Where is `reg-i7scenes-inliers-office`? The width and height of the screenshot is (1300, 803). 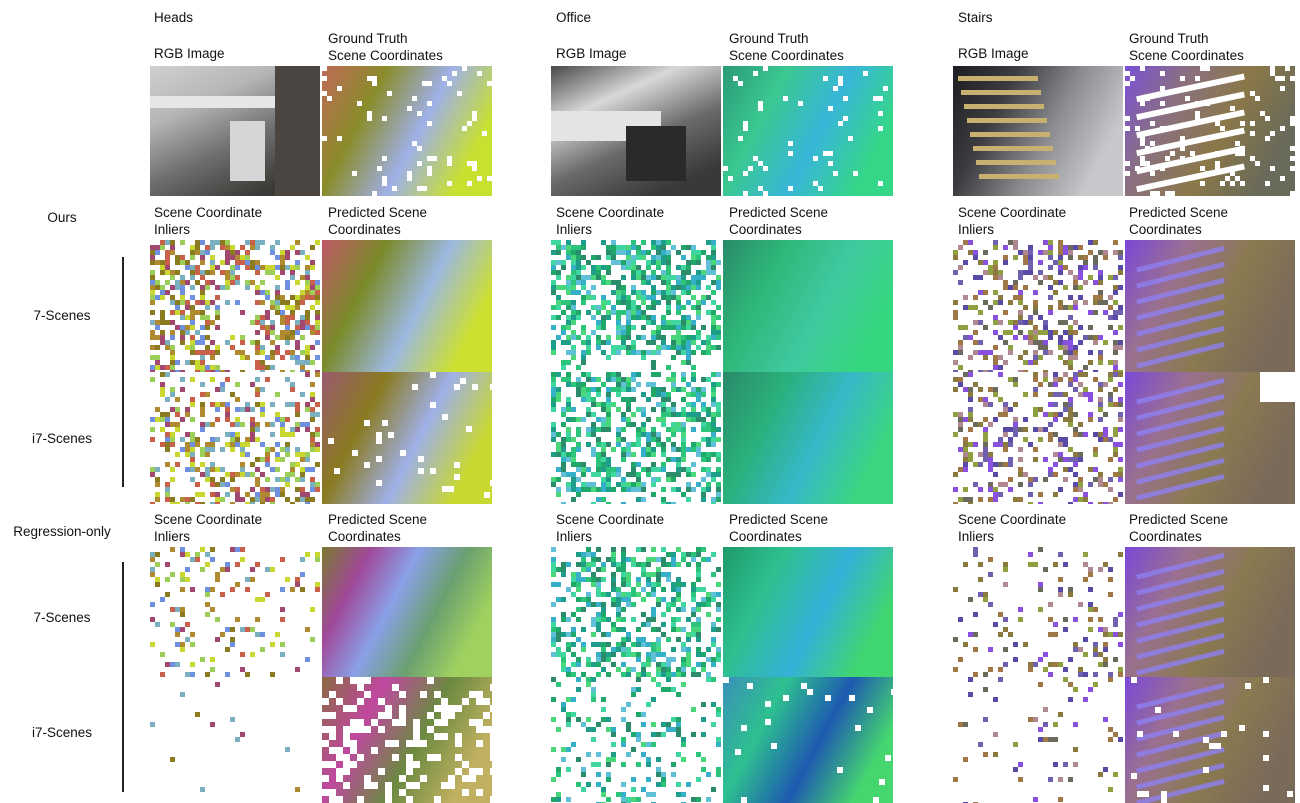 reg-i7scenes-inliers-office is located at coordinates (636, 740).